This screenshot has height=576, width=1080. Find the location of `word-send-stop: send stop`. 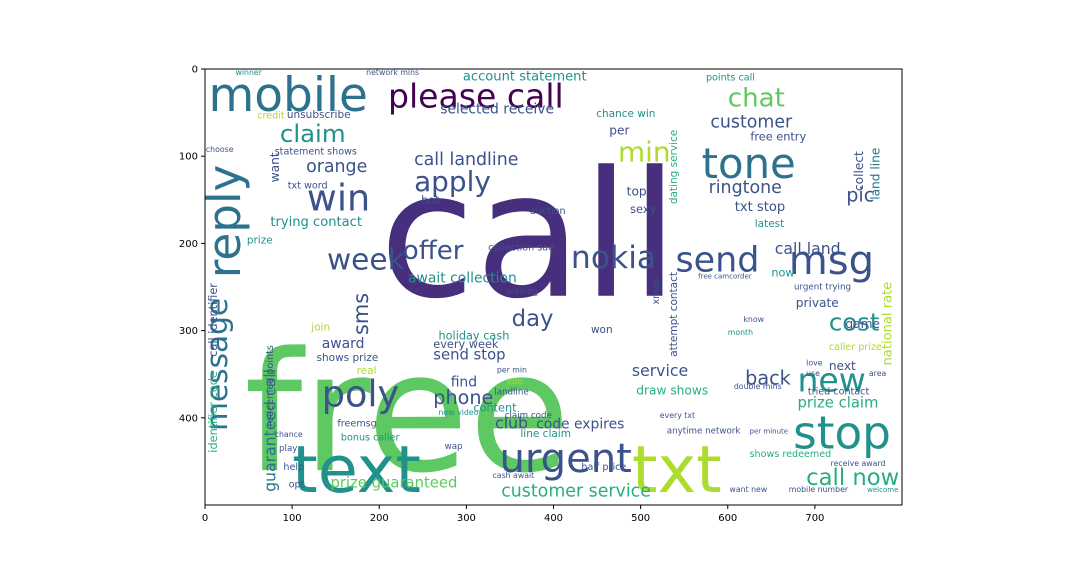

word-send-stop: send stop is located at coordinates (469, 354).